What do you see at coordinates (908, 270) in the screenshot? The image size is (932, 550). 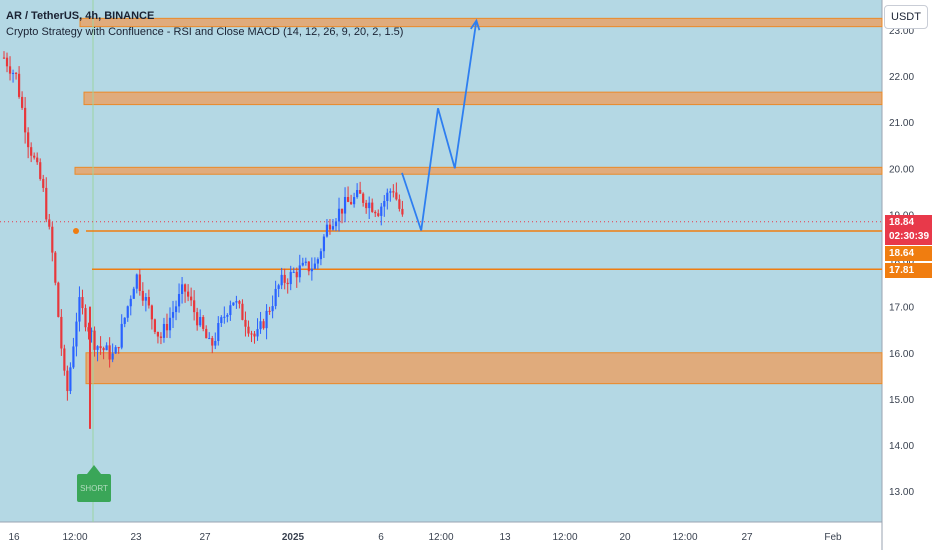 I see `level-2-label: 17.81` at bounding box center [908, 270].